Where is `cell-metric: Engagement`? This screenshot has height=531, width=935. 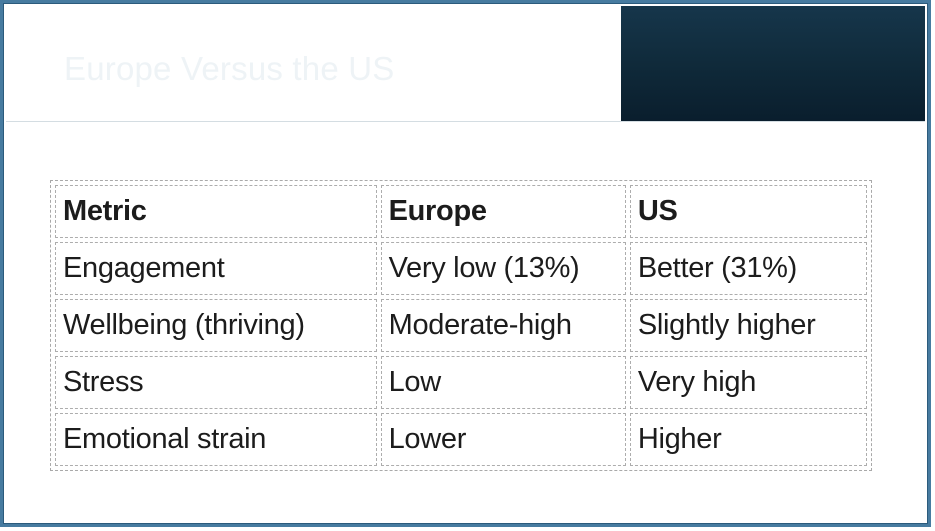
cell-metric: Engagement is located at coordinates (216, 268).